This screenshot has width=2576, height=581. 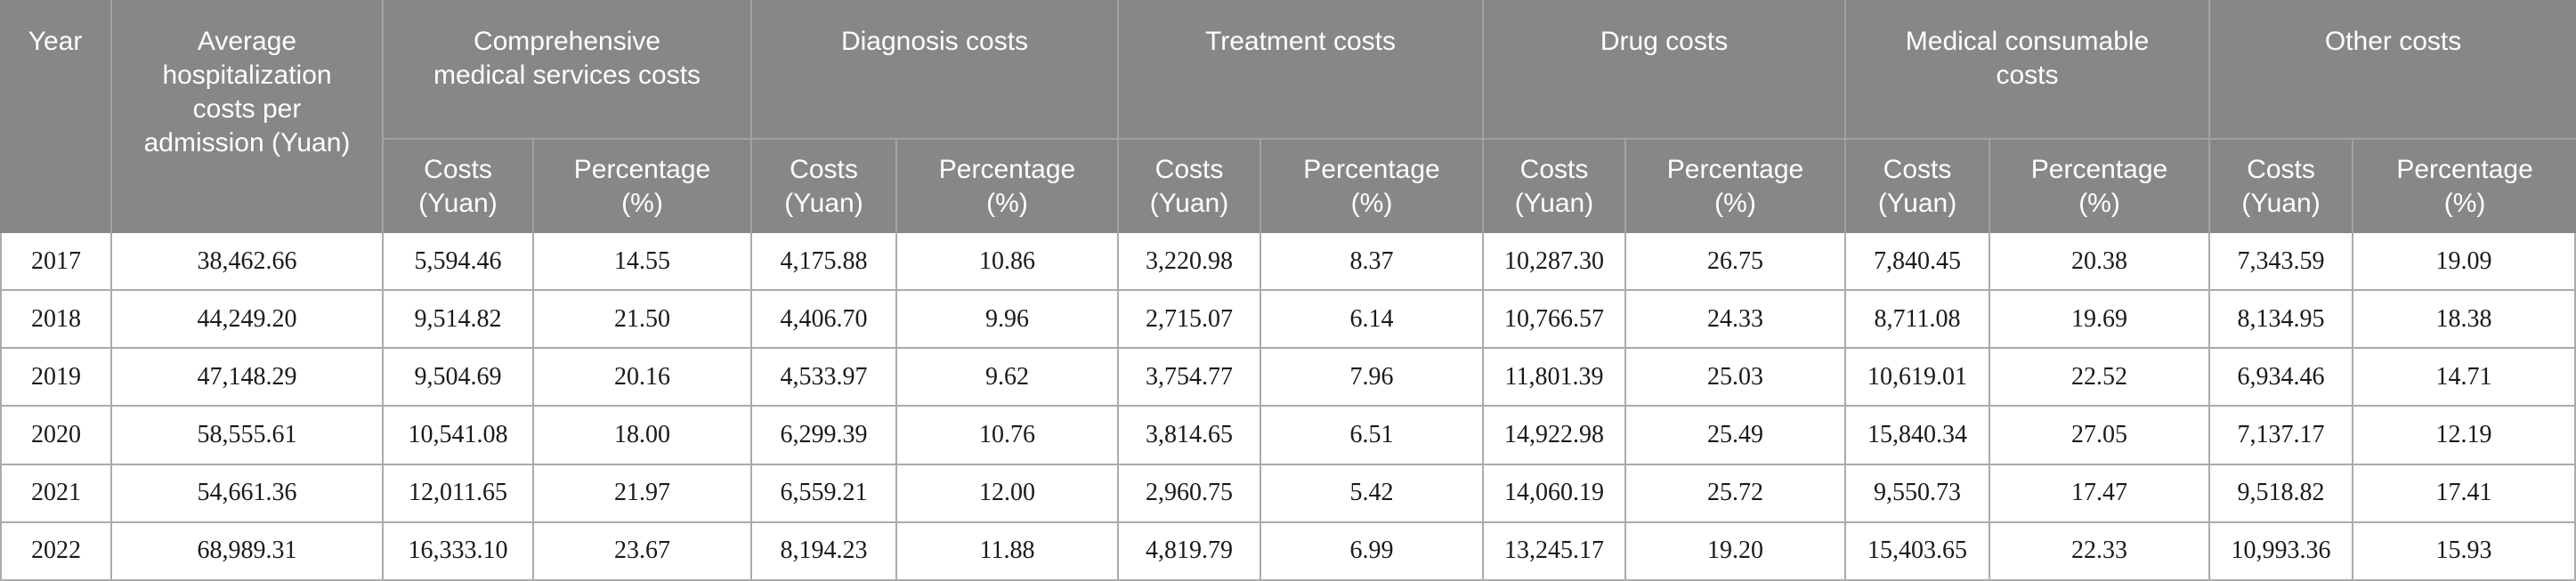 I want to click on header-year: Year, so click(x=56, y=116).